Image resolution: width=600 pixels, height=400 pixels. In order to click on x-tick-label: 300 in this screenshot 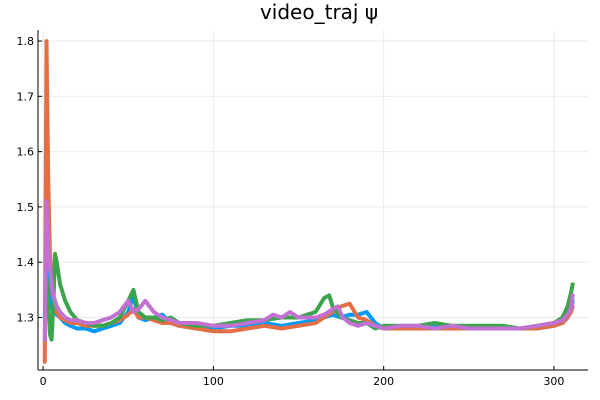, I will do `click(553, 381)`.